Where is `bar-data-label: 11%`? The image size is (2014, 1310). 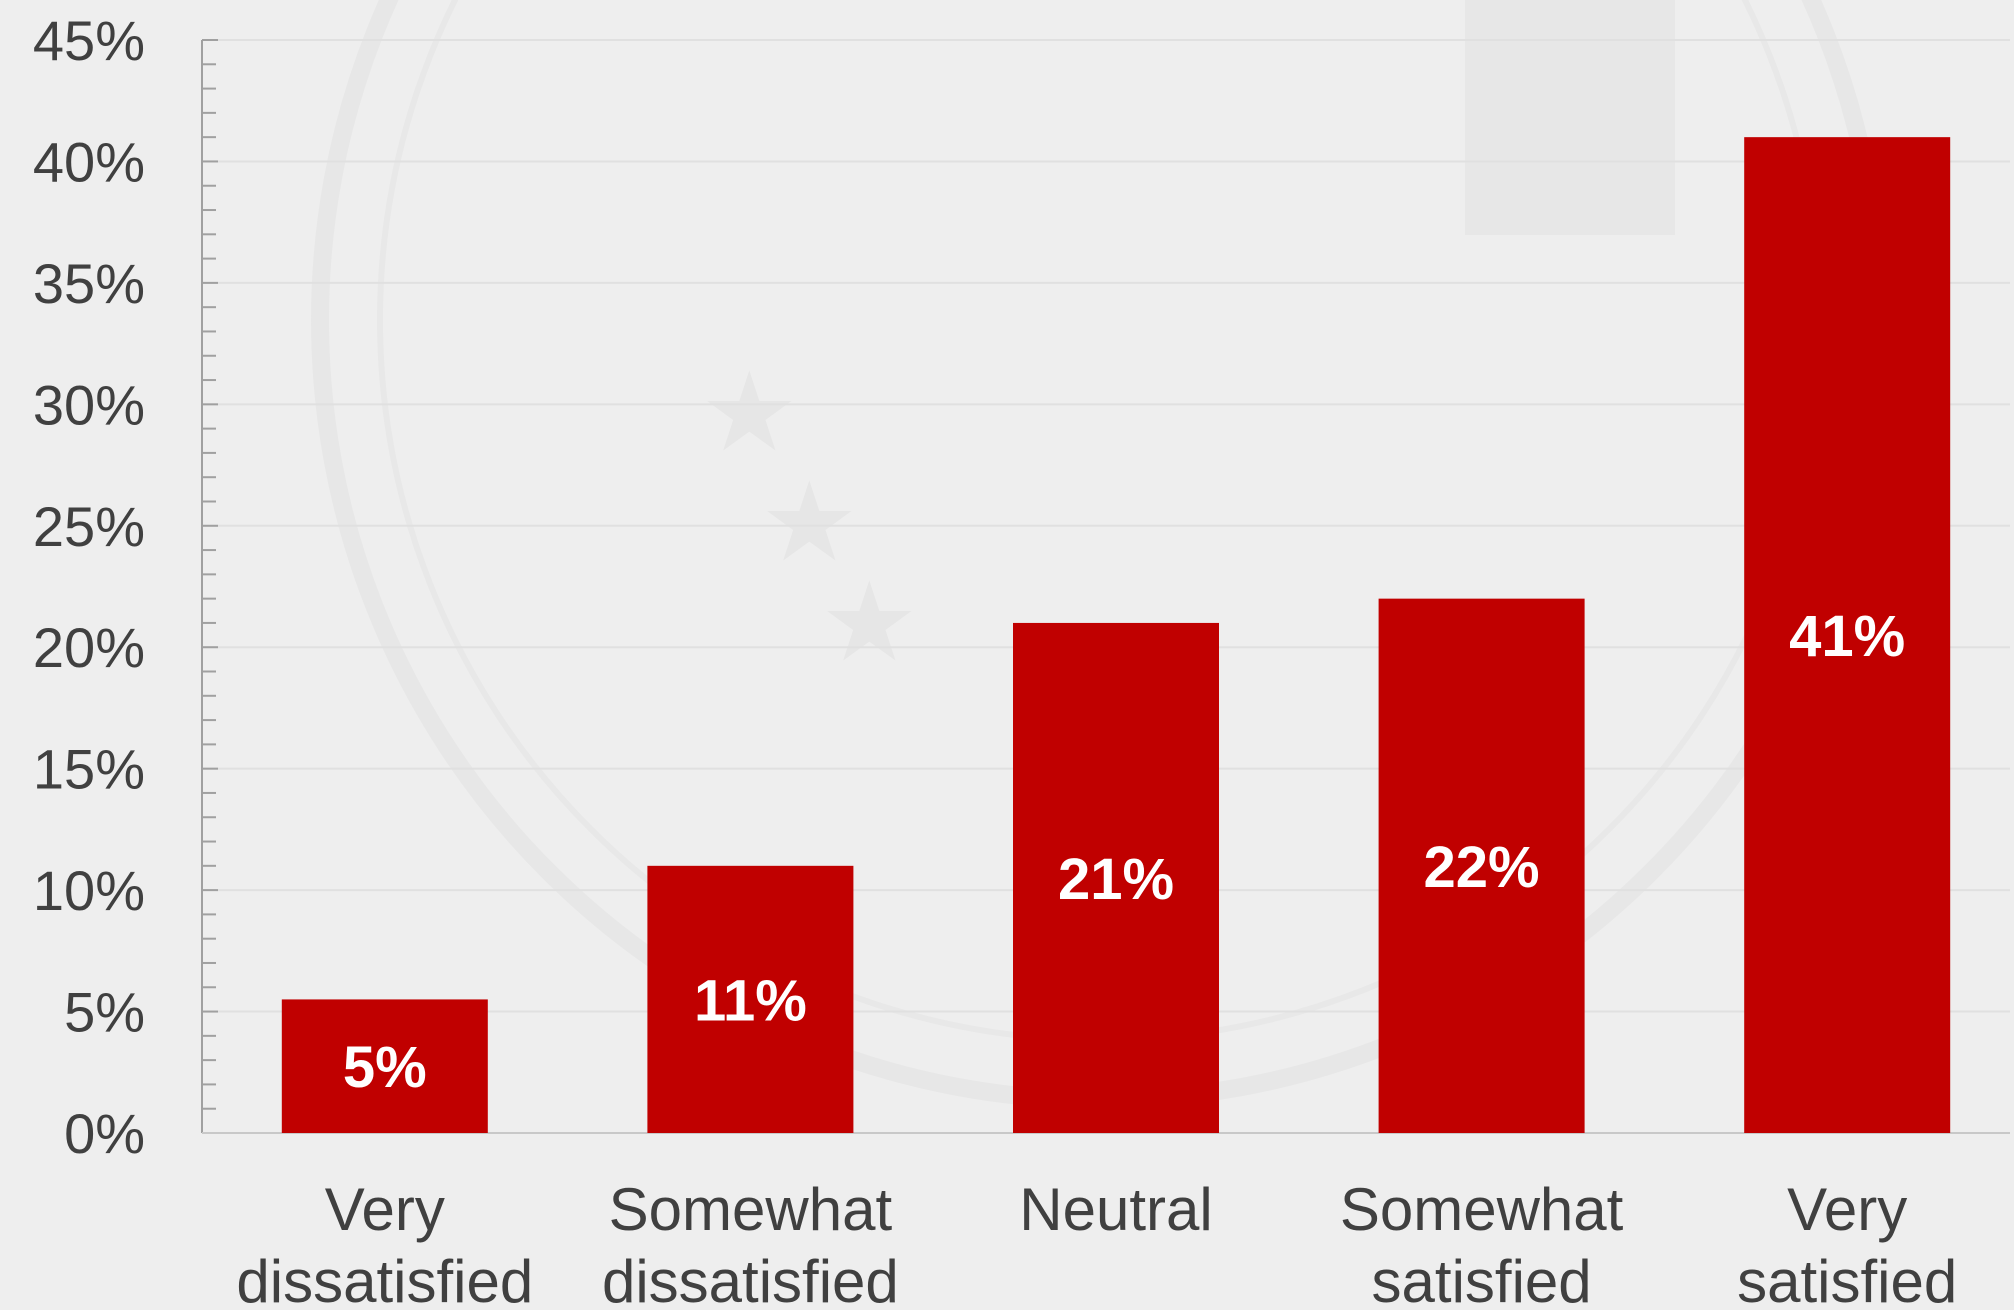 bar-data-label: 11% is located at coordinates (750, 1000).